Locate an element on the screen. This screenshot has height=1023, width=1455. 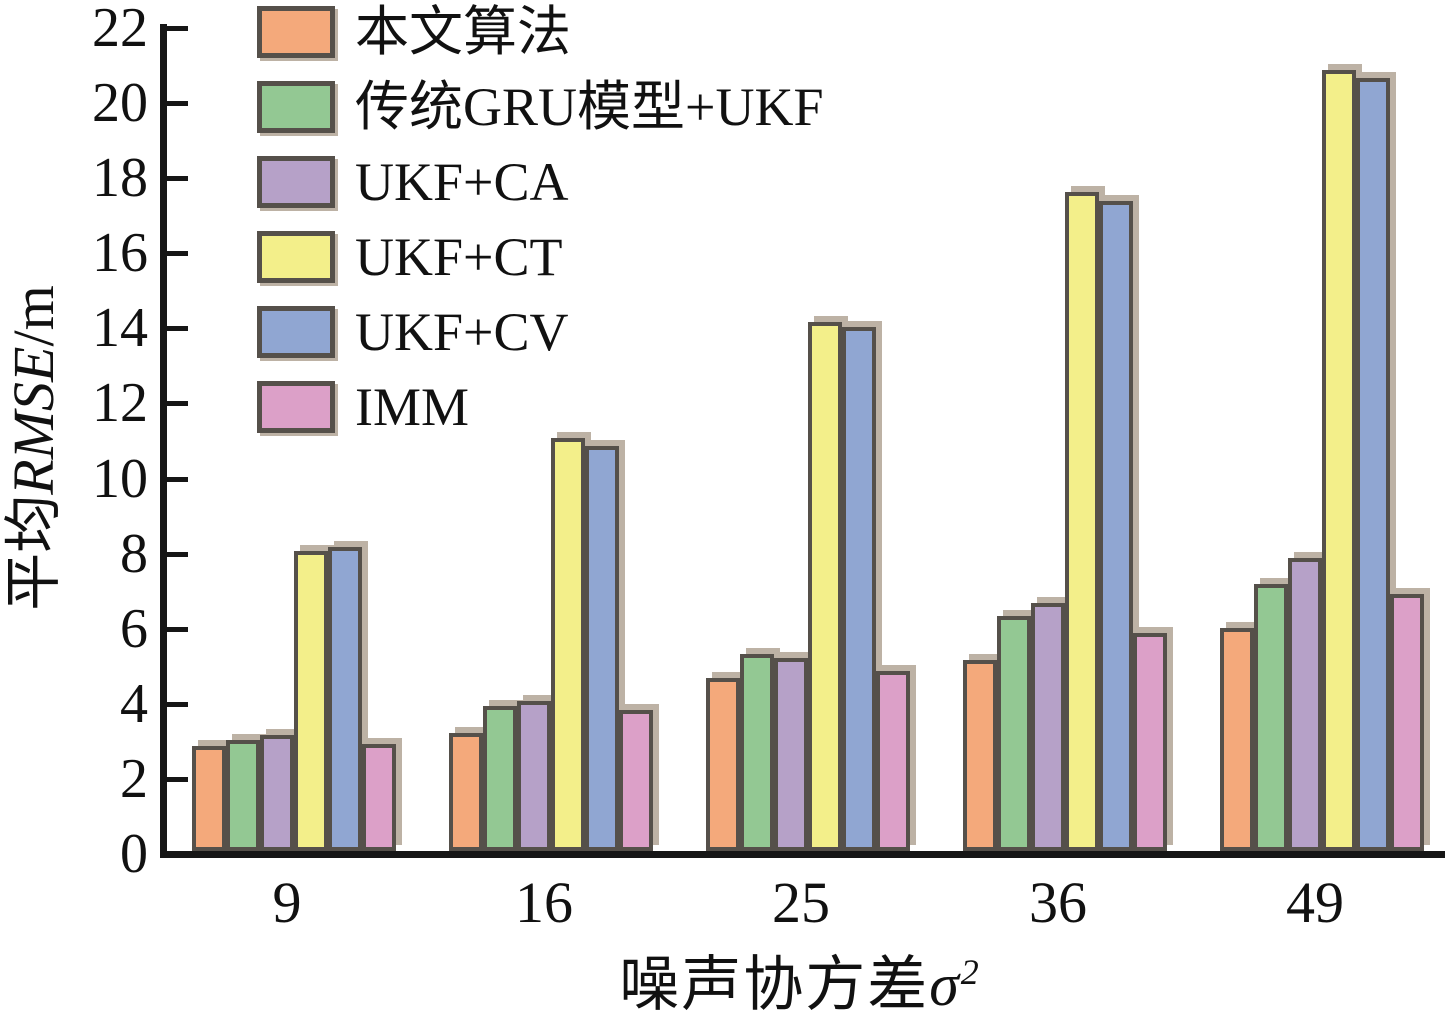
y-axis-tick-label: 12 is located at coordinates (120, 403).